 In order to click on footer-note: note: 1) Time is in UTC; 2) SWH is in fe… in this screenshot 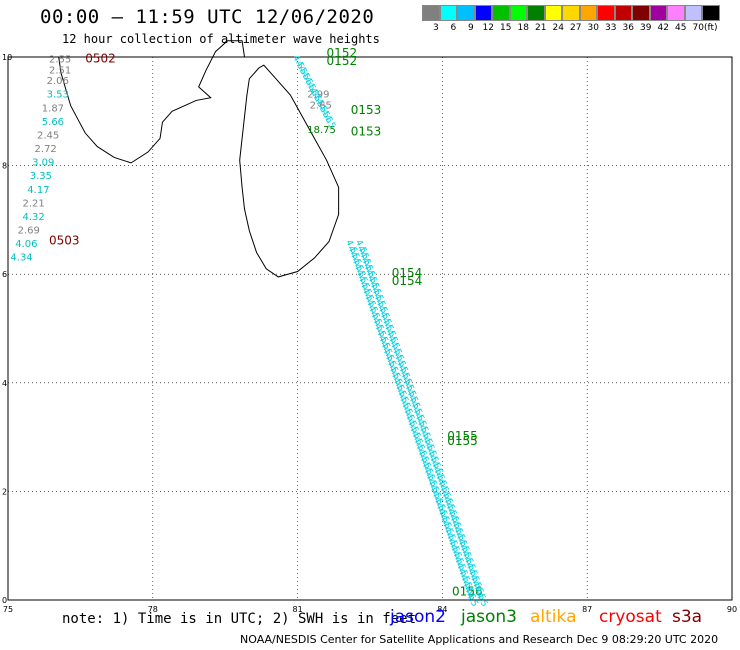, I will do `click(239, 619)`.